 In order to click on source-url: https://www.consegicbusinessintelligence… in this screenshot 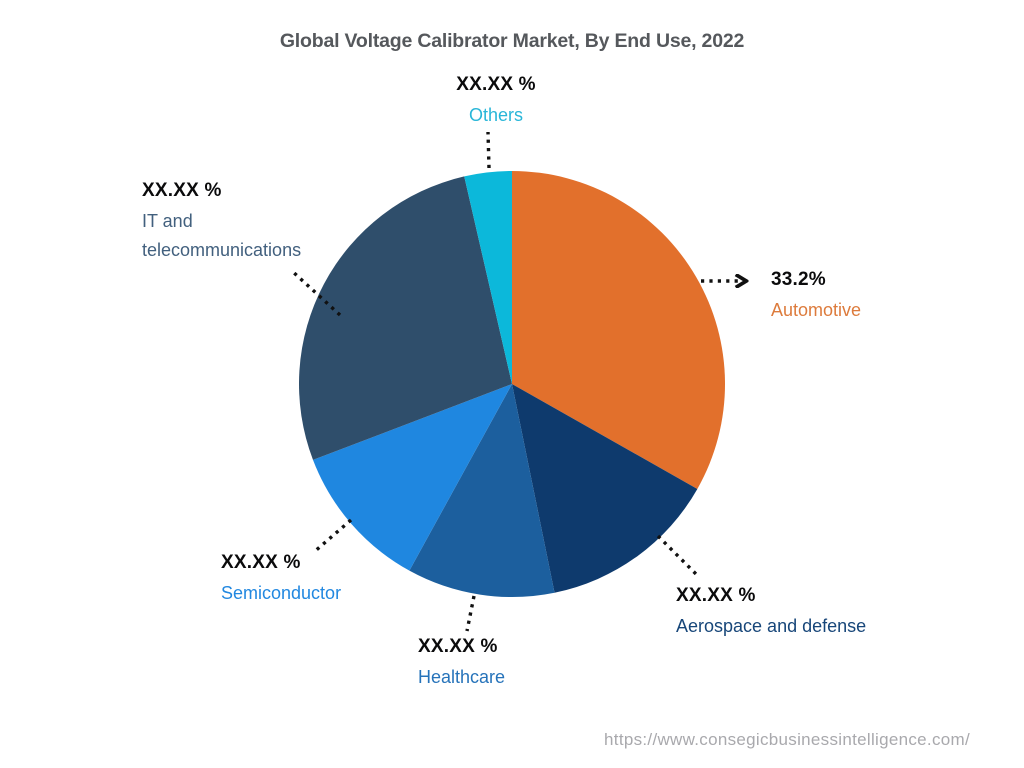, I will do `click(787, 739)`.